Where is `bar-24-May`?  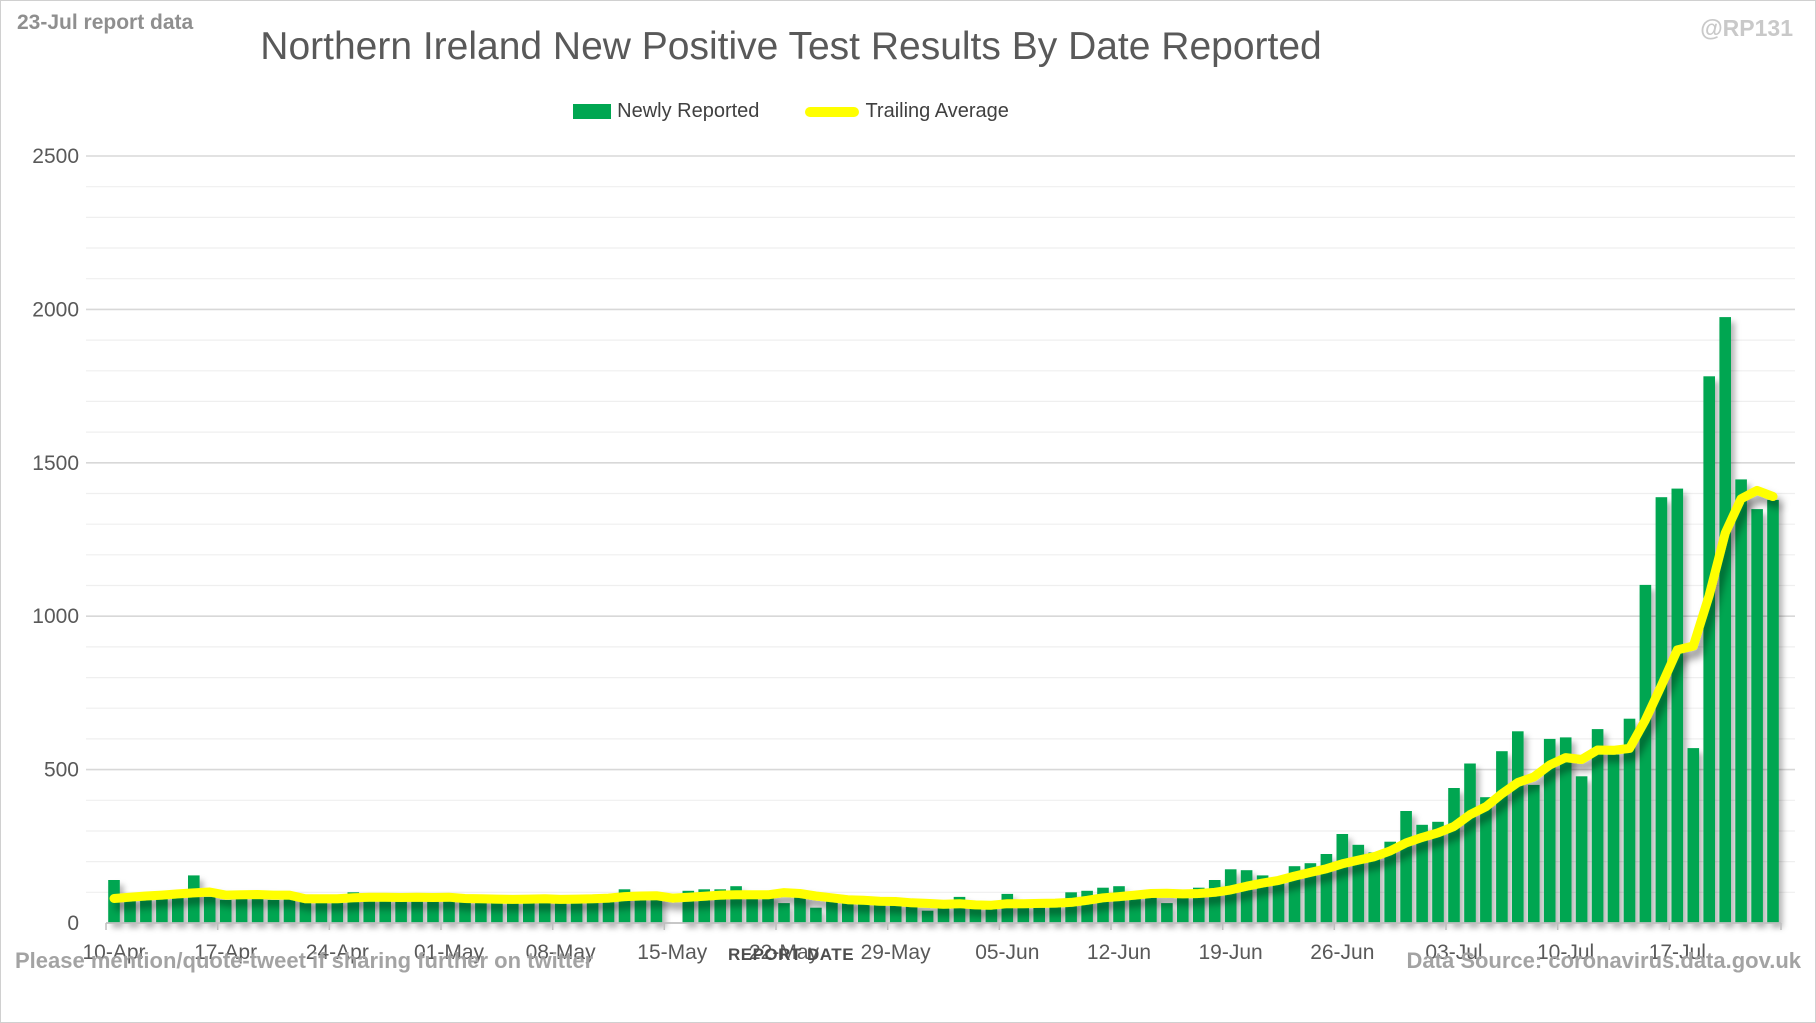
bar-24-May is located at coordinates (816, 915).